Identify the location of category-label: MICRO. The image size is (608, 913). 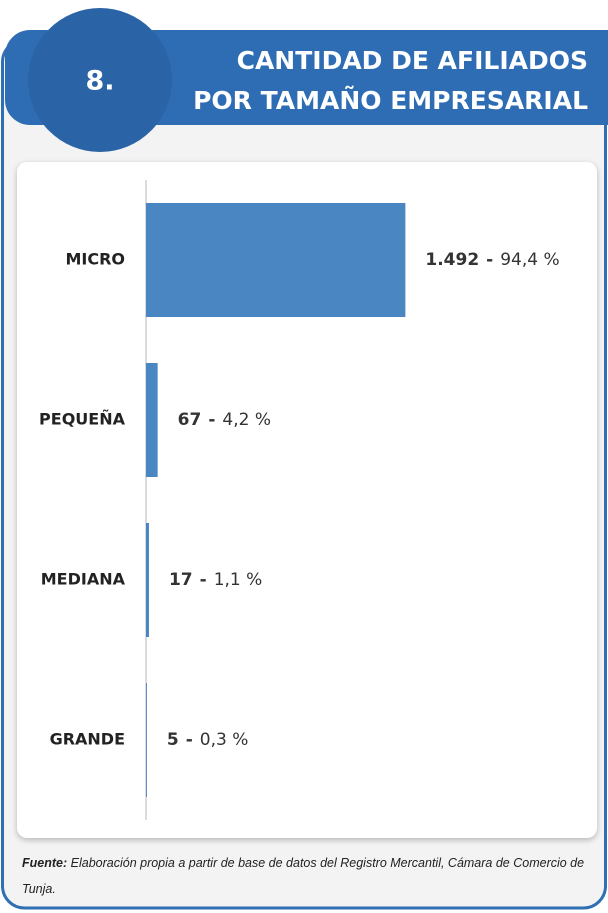
(95, 259).